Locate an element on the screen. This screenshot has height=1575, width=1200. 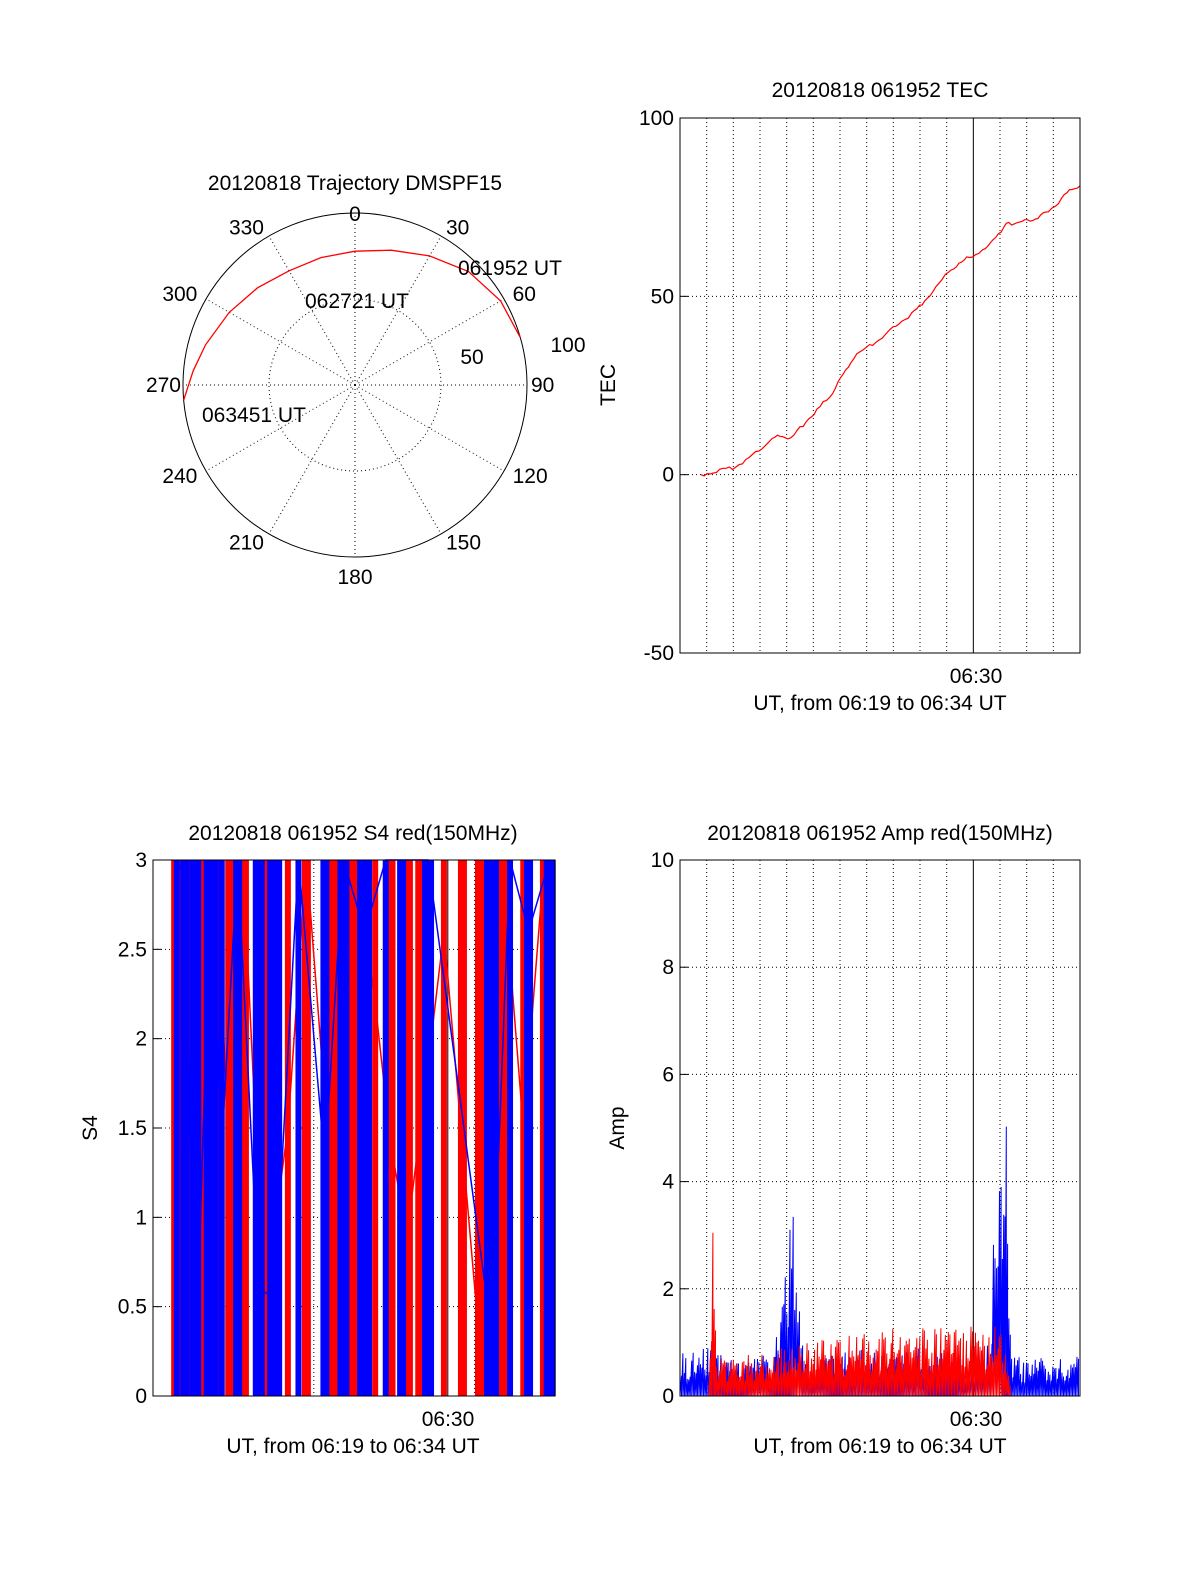
polar-trajectory-track is located at coordinates (352, 325).